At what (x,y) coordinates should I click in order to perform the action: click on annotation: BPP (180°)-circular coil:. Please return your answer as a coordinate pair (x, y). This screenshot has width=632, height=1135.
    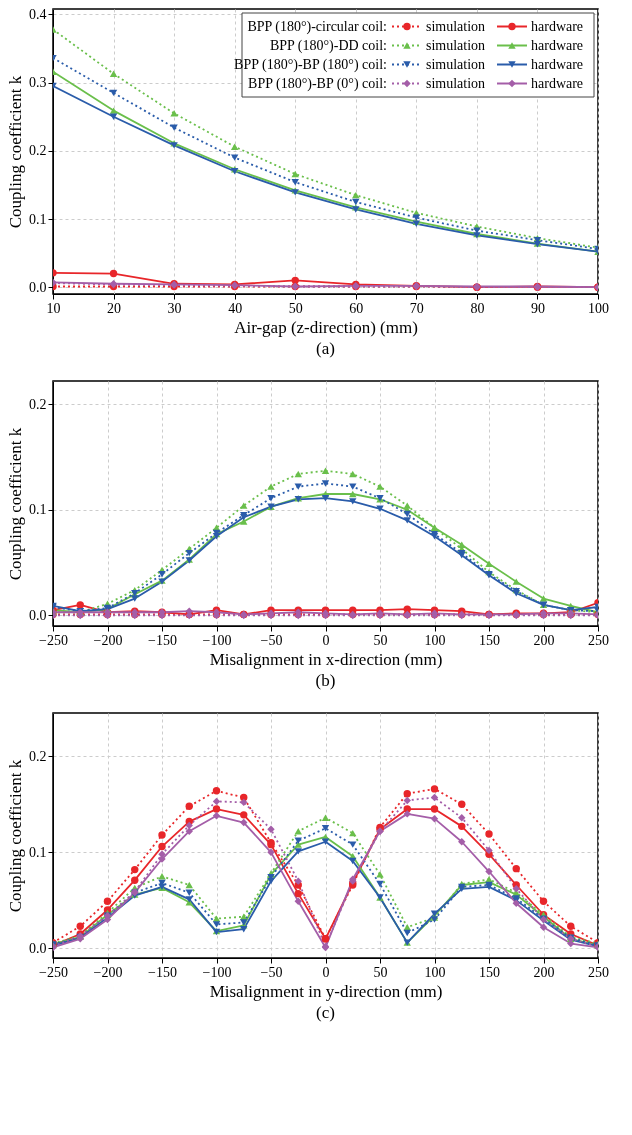
    Looking at the image, I should click on (317, 26).